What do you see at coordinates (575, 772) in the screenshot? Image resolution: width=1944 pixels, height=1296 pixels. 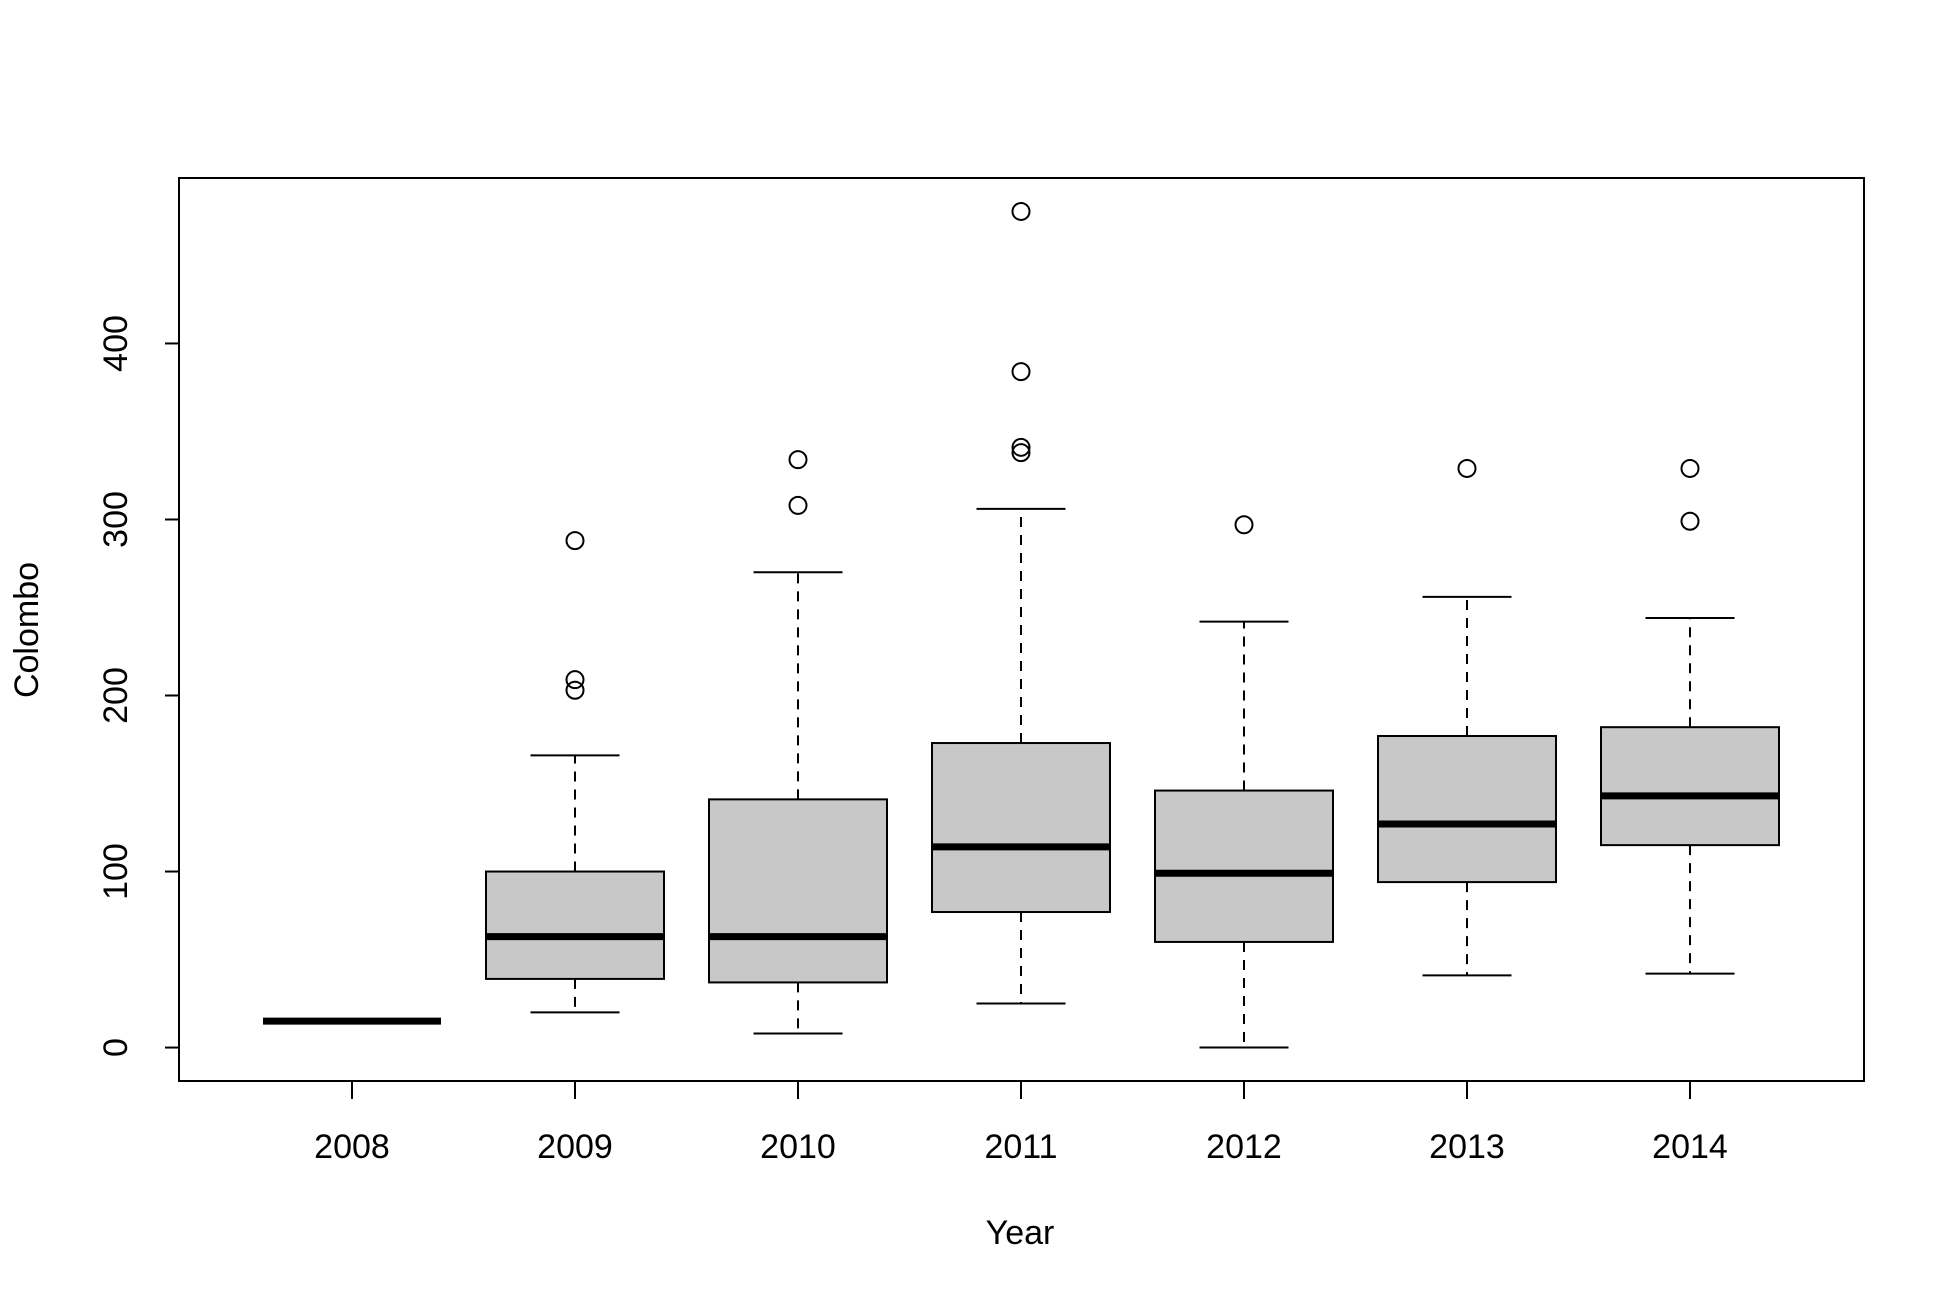 I see `box-2009` at bounding box center [575, 772].